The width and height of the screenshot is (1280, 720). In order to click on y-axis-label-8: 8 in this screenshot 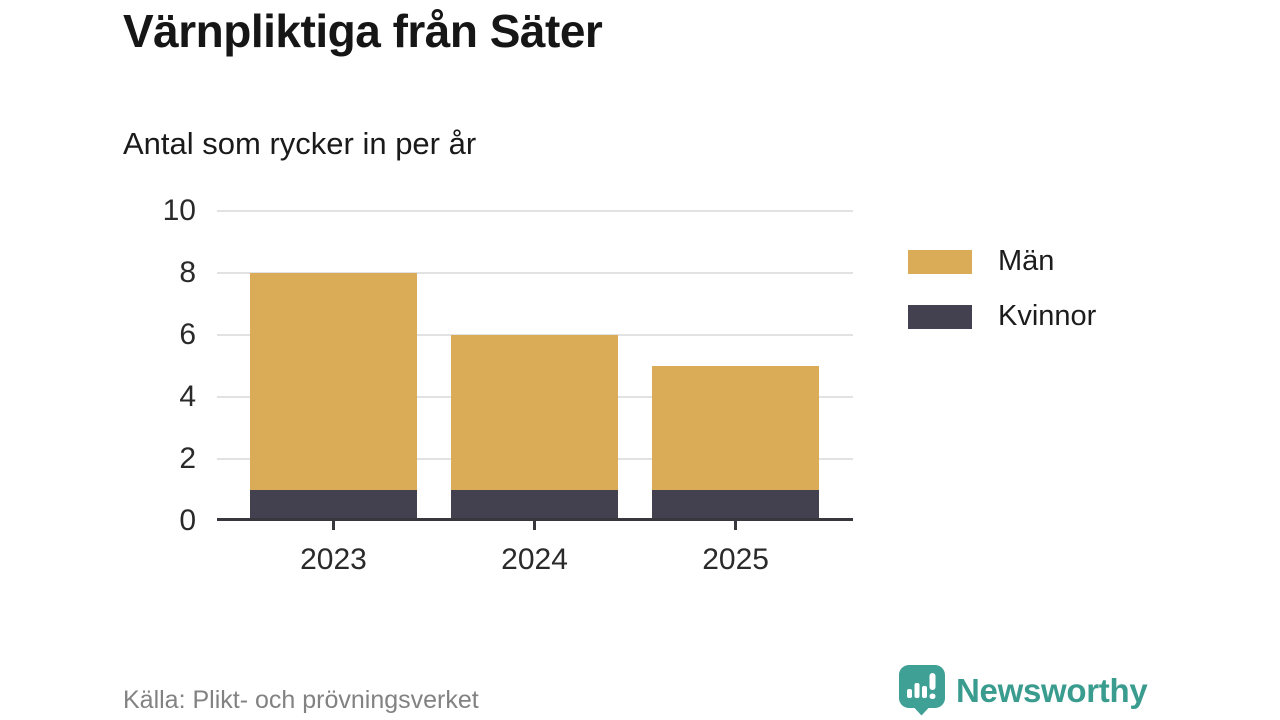, I will do `click(187, 272)`.